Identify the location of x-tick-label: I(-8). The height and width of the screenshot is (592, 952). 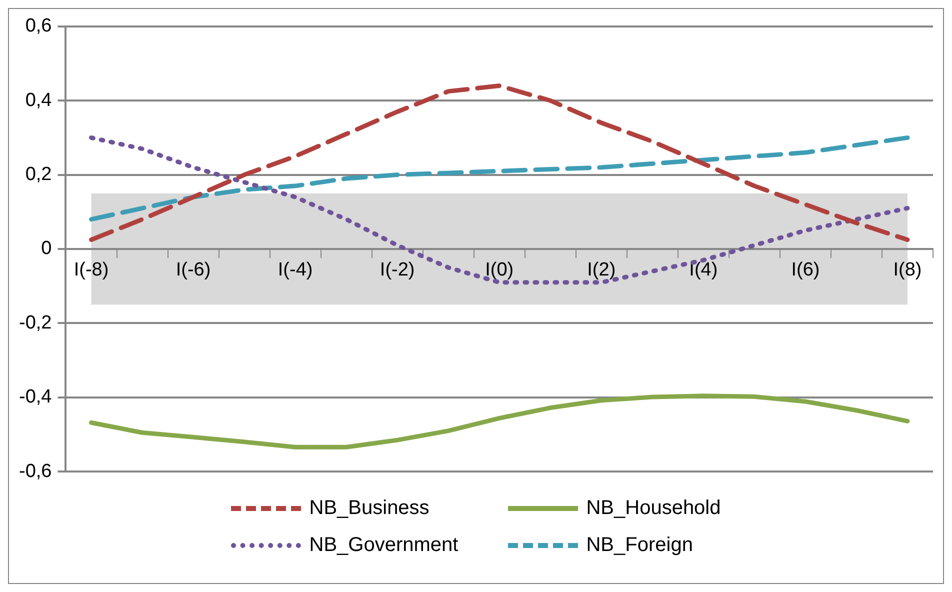
(91, 270).